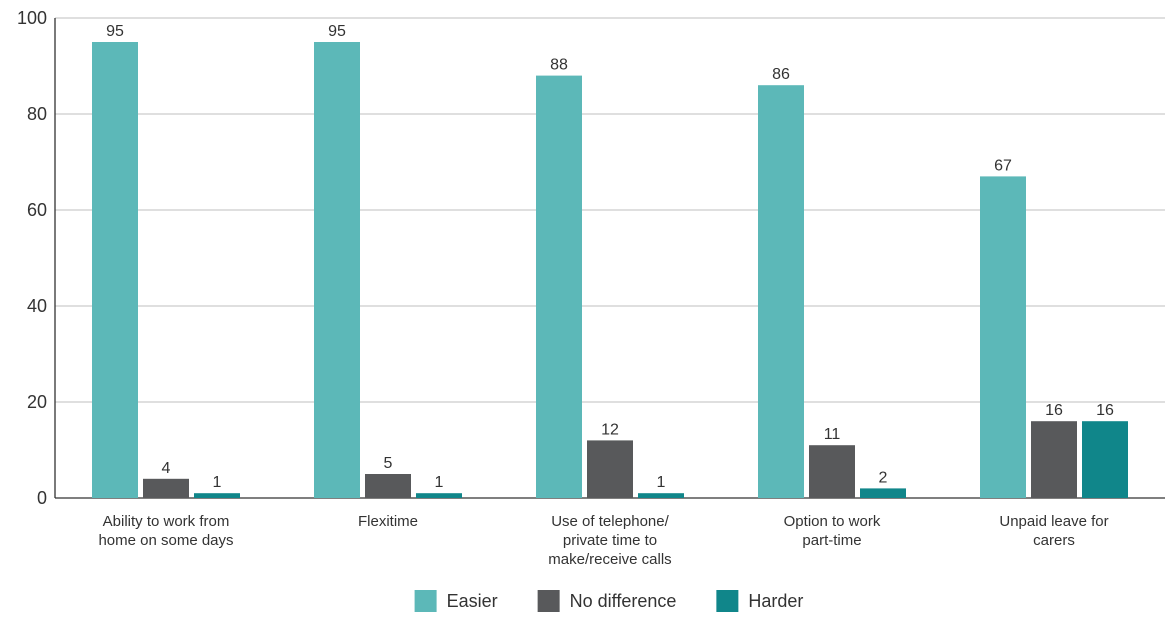  What do you see at coordinates (166, 521) in the screenshot?
I see `x-tick-label: Ability to work from` at bounding box center [166, 521].